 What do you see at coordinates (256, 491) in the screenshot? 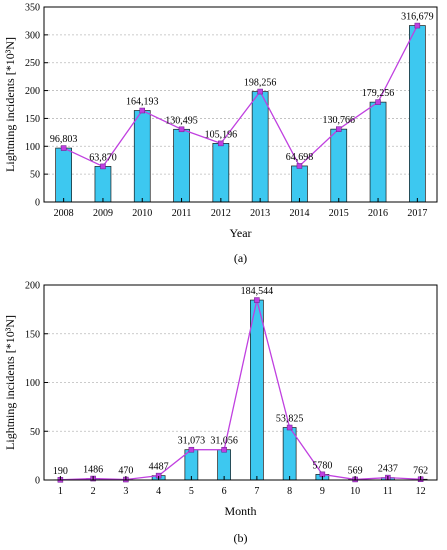
I see `x-tick-label: 7` at bounding box center [256, 491].